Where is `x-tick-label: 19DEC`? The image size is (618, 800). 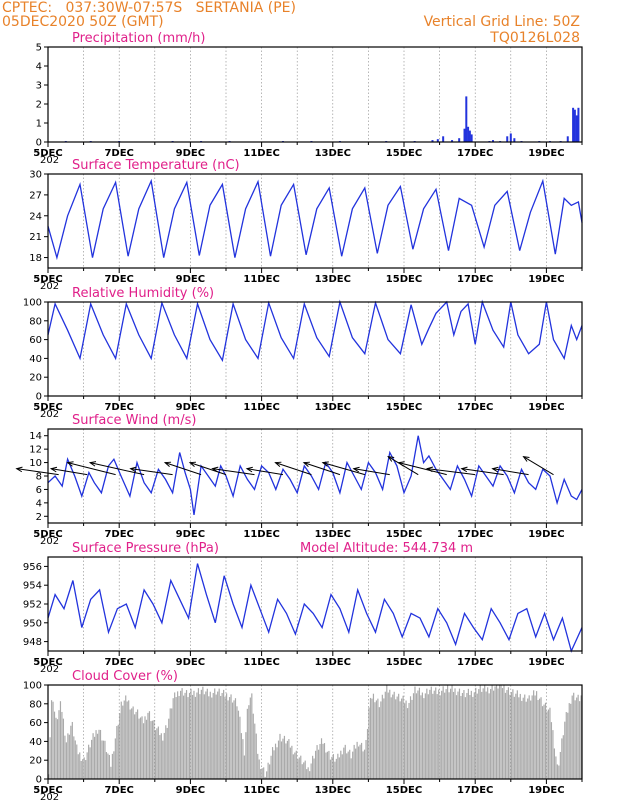
x-tick-label: 19DEC is located at coordinates (546, 153).